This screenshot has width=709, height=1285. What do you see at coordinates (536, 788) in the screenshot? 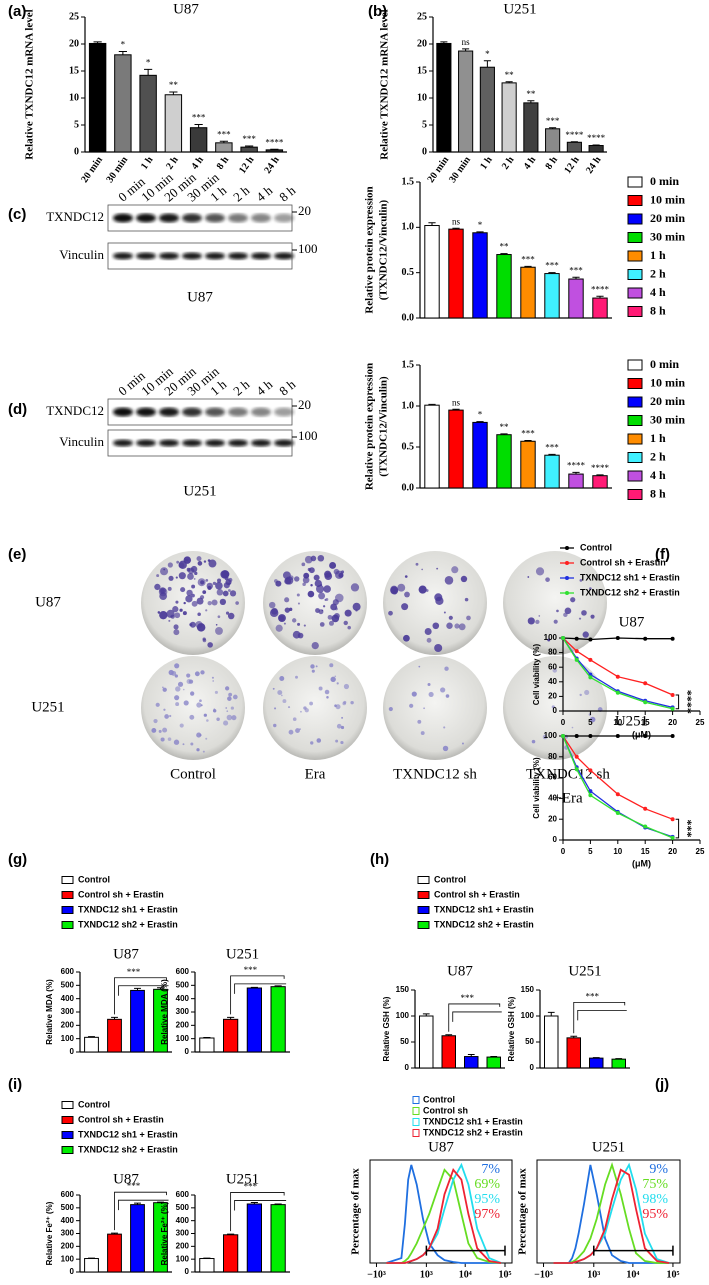
I see `y-axis-label: Cell viability (%)` at bounding box center [536, 788].